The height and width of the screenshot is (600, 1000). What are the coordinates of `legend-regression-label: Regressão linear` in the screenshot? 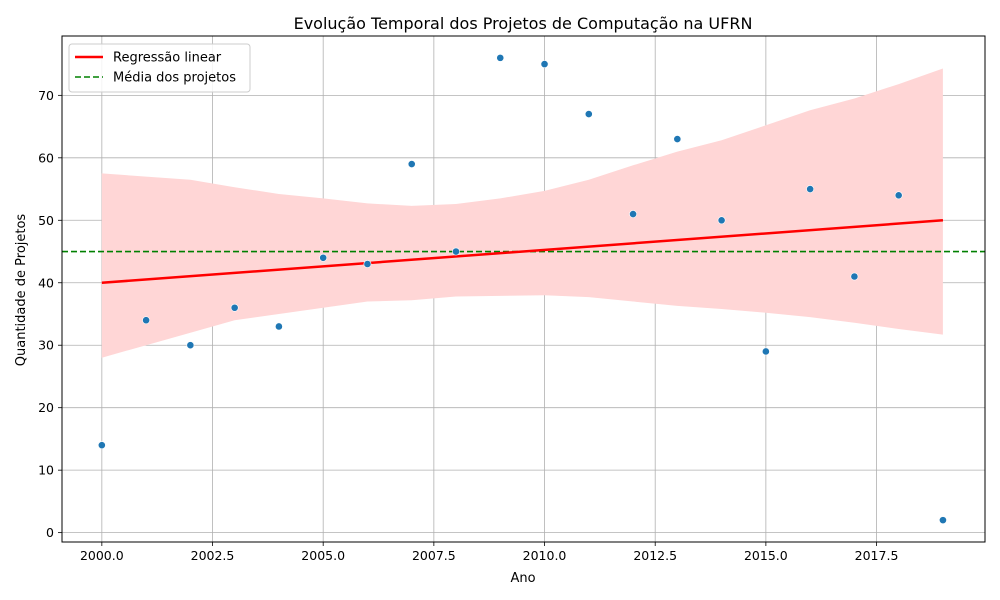 It's located at (167, 58).